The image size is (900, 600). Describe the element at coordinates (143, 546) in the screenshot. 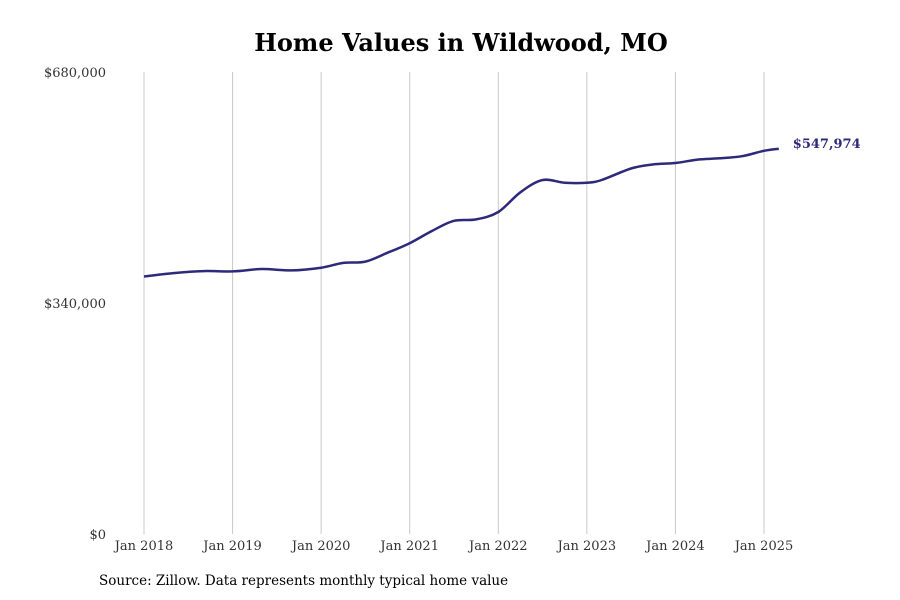

I see `x-tick-label: Jan 2018` at that location.